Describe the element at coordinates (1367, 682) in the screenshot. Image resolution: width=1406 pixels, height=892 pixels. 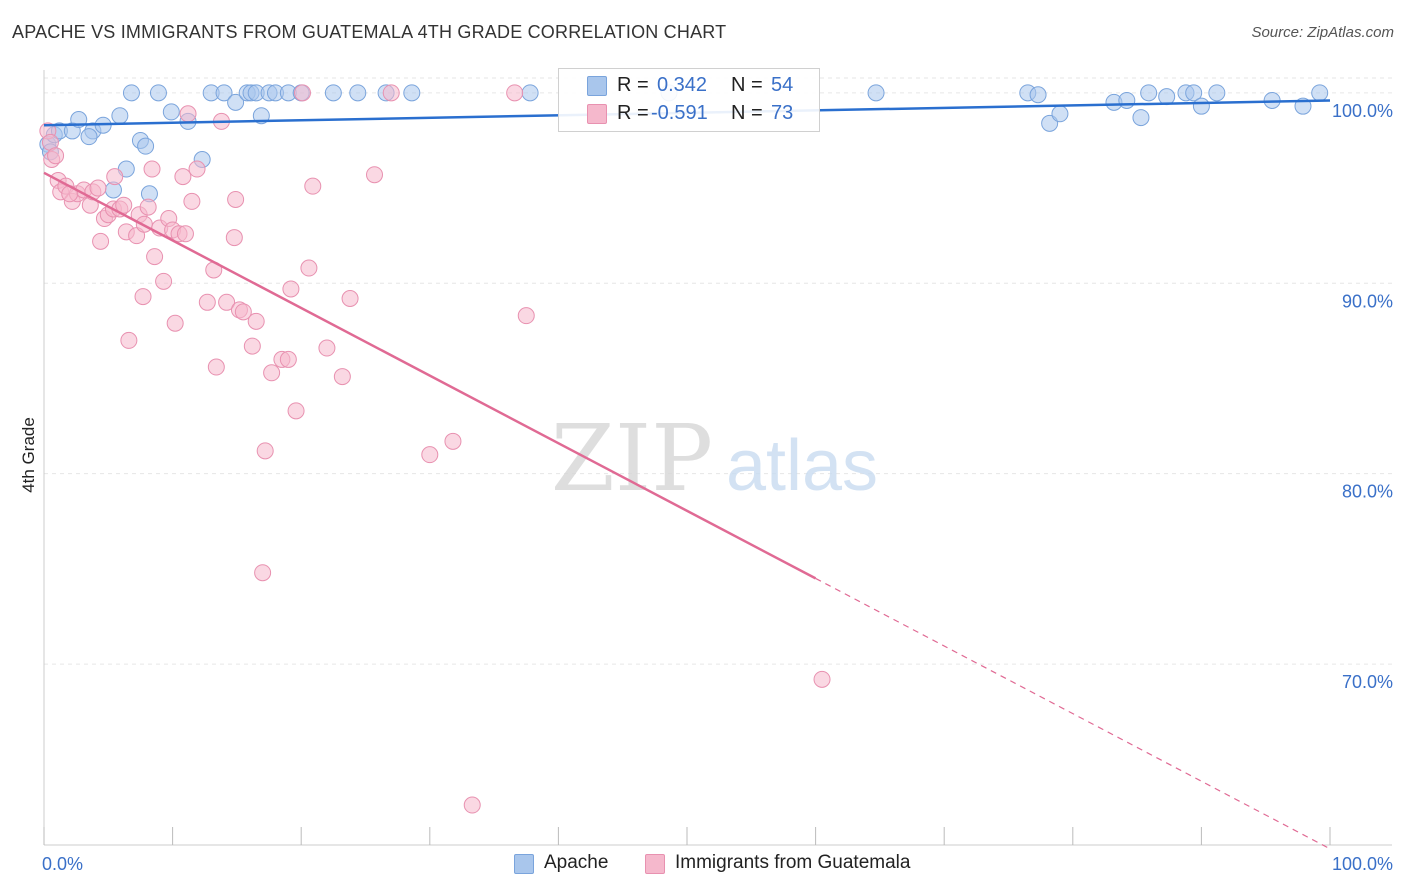
I see `y-tick-label-3: 70.0%` at that location.